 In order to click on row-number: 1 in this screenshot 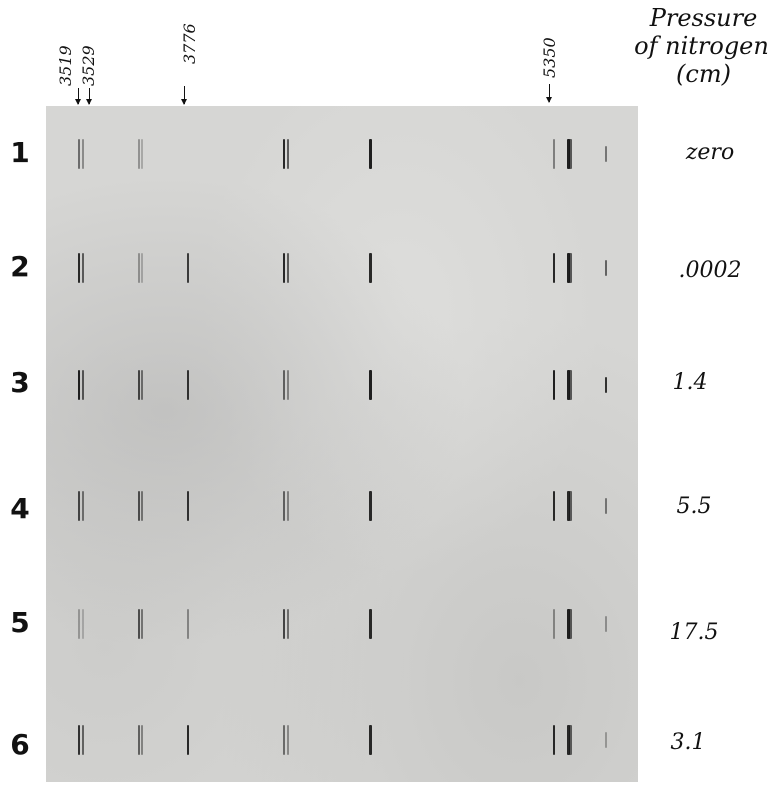, I will do `click(20, 152)`.